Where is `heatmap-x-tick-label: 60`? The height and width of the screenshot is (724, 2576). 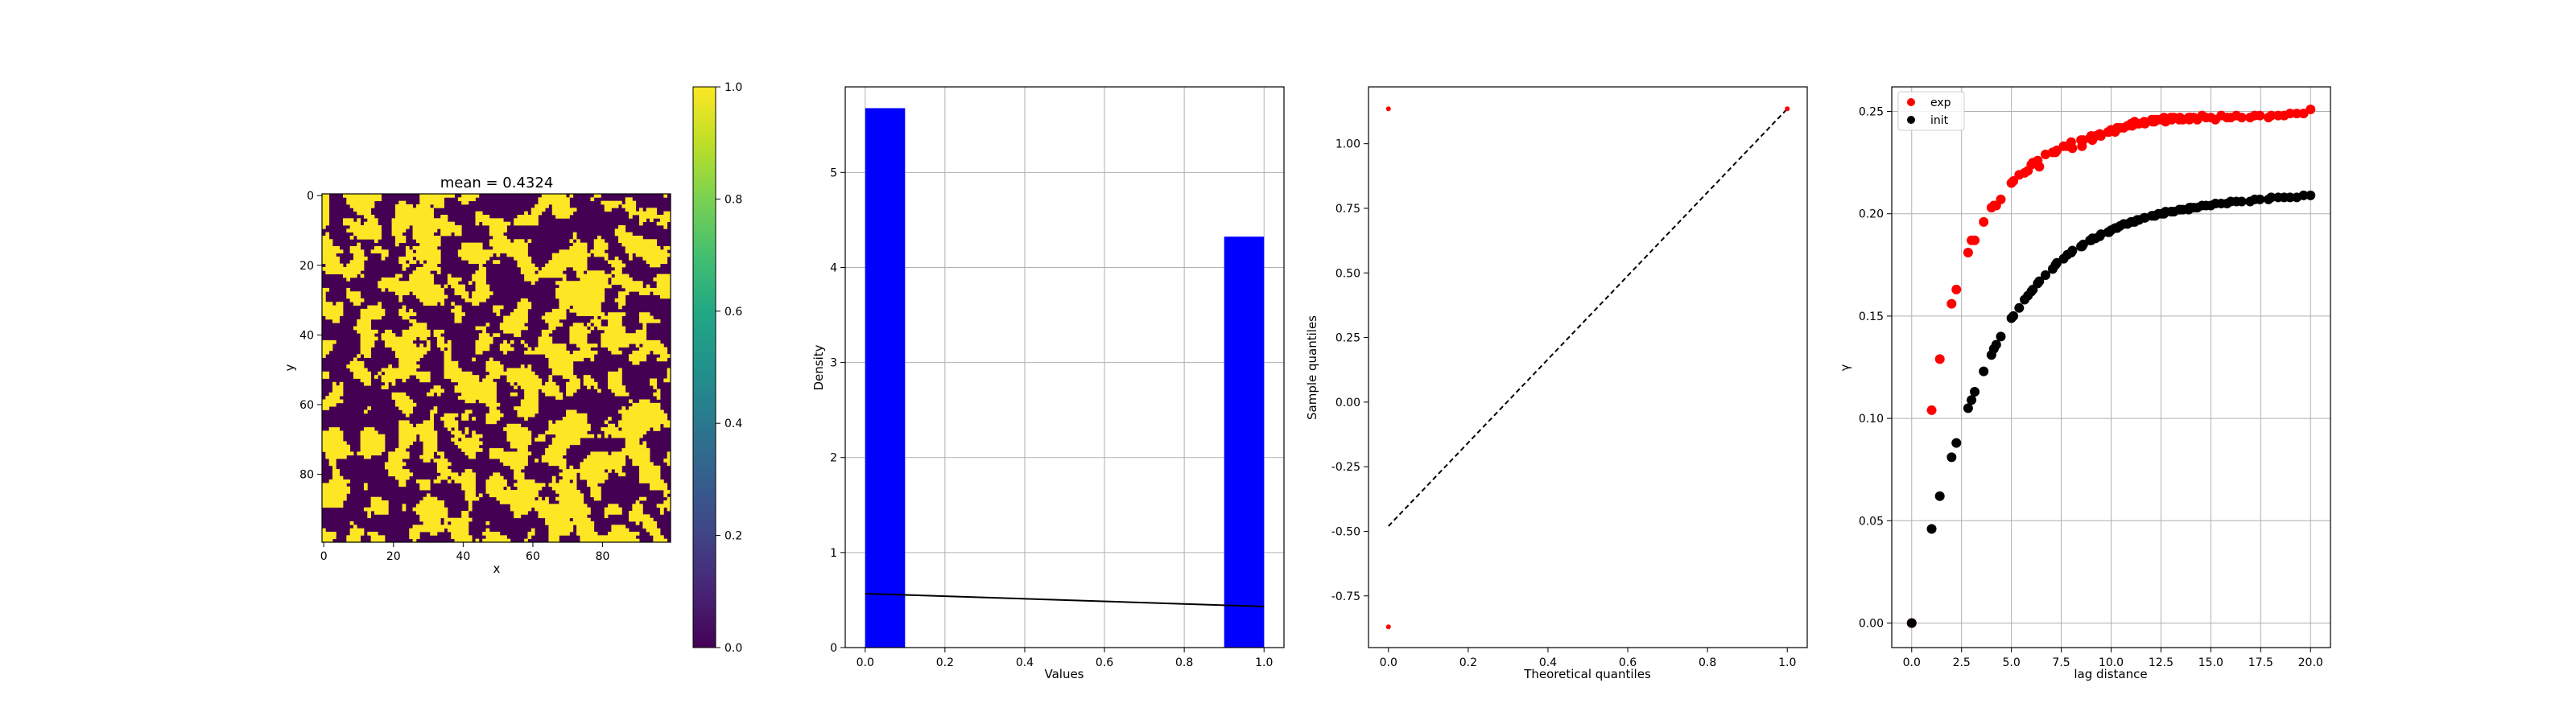 heatmap-x-tick-label: 60 is located at coordinates (533, 556).